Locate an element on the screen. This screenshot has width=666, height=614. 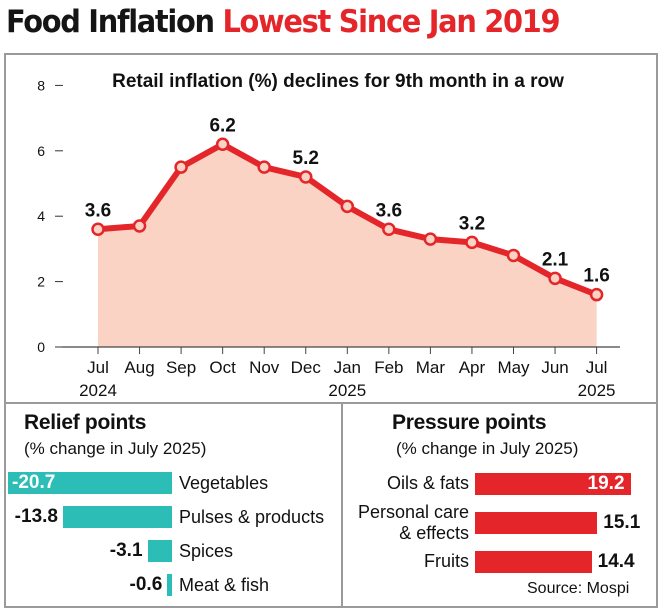
relief-bar-spices is located at coordinates (159, 551).